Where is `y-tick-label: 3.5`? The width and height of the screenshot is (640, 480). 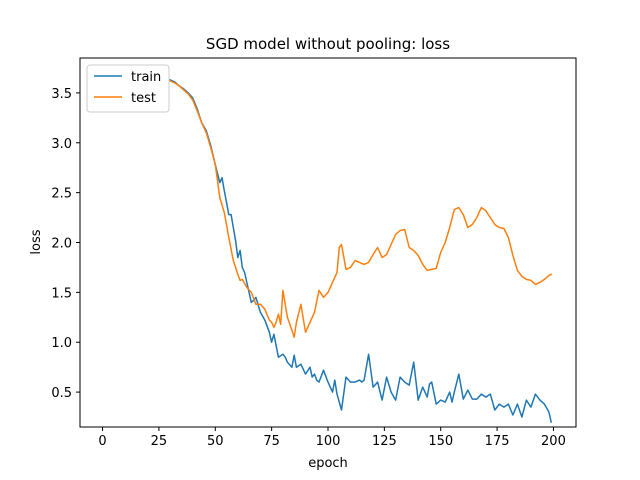 y-tick-label: 3.5 is located at coordinates (61, 94).